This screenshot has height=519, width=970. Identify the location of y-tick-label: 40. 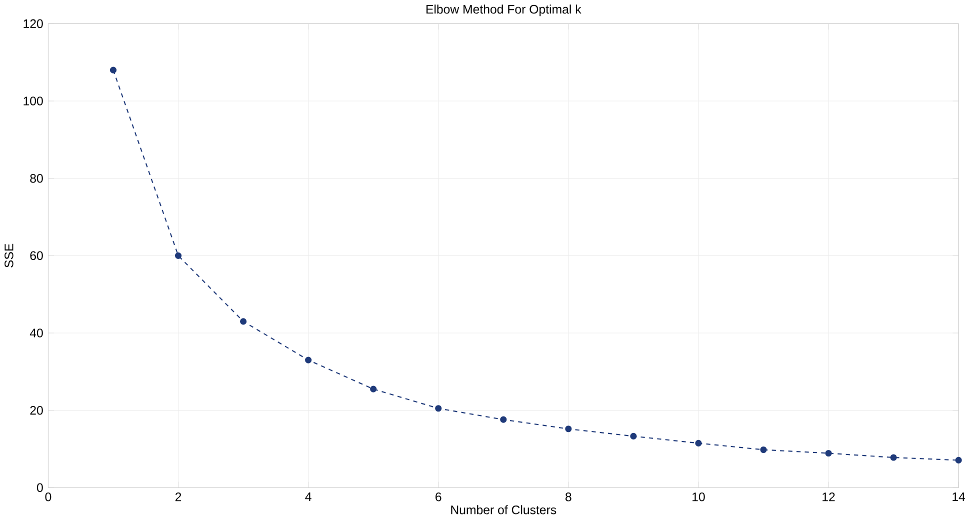
(36, 333).